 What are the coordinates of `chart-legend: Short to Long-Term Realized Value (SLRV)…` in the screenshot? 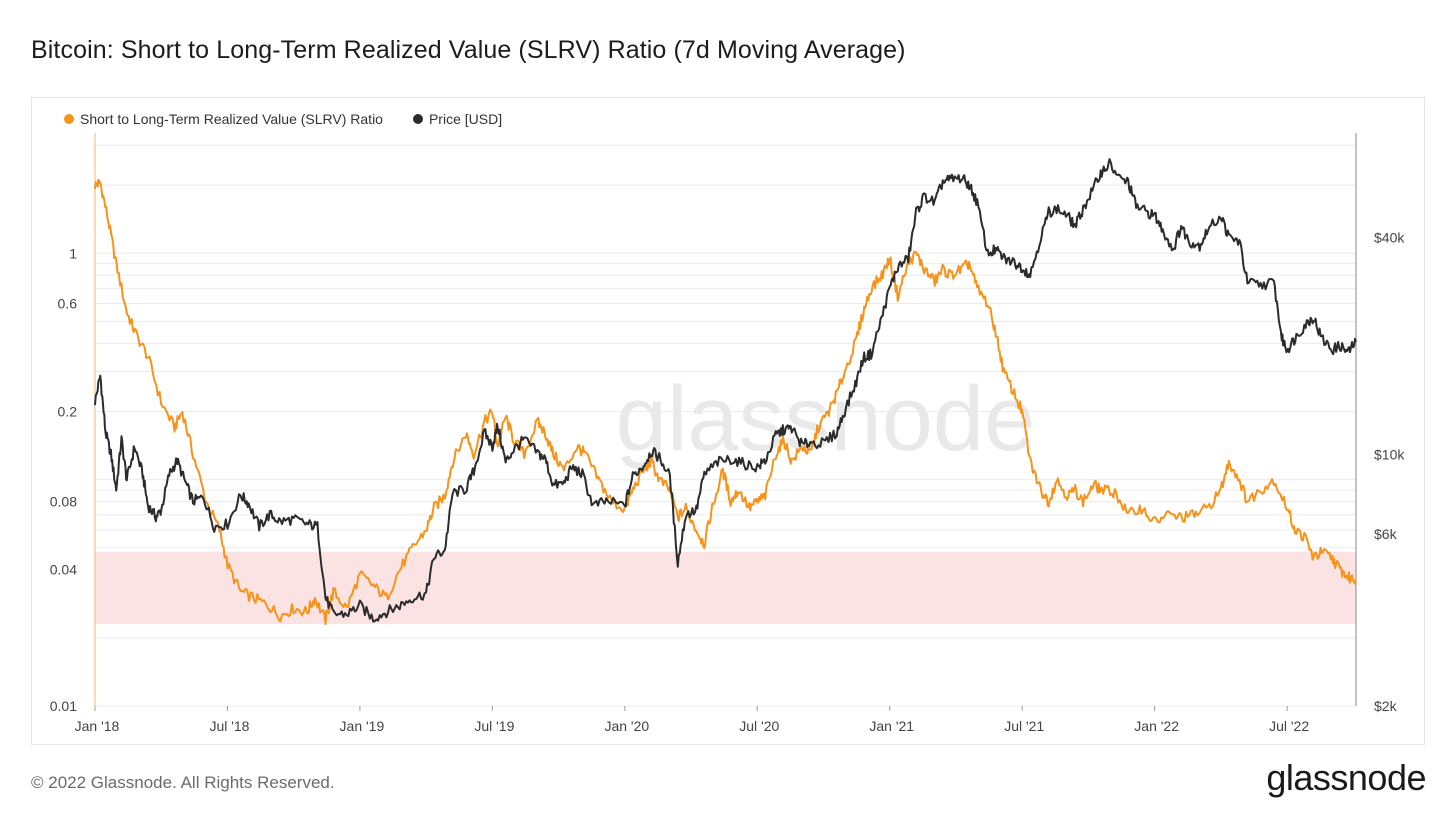 It's located at (283, 119).